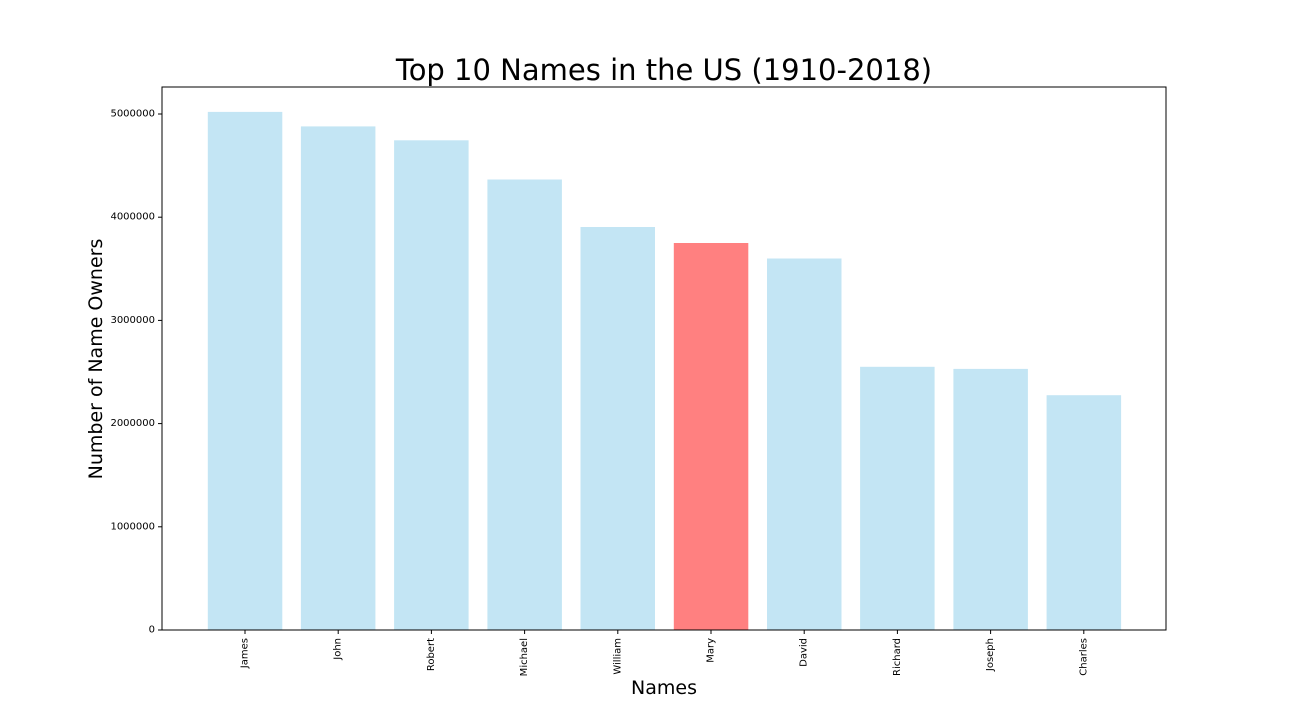 This screenshot has height=720, width=1296. Describe the element at coordinates (431, 385) in the screenshot. I see `bar-robert` at that location.